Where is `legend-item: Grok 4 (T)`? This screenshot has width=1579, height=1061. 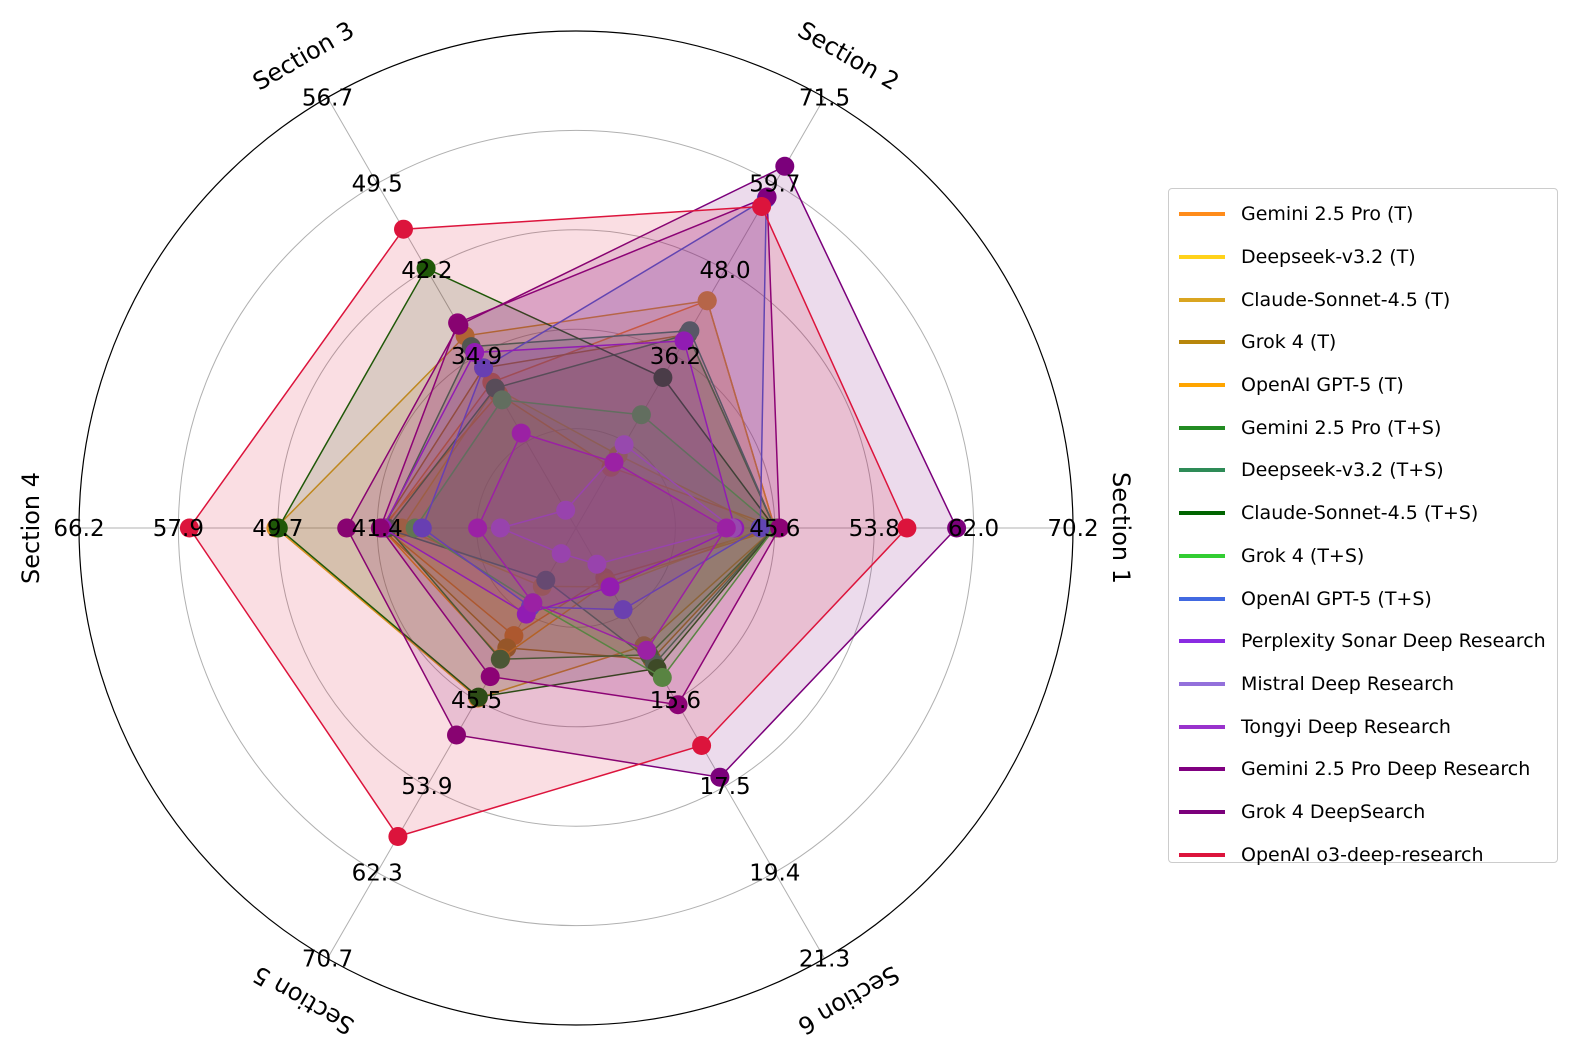
legend-item: Grok 4 (T) is located at coordinates (1363, 342).